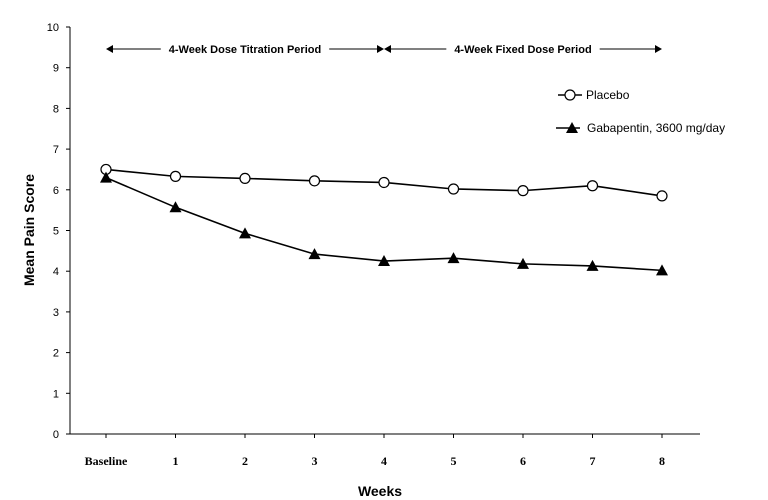 This screenshot has width=768, height=500. I want to click on y-ticks: 0 1 2 3 4 5 6 7 8 9 10, so click(58, 231).